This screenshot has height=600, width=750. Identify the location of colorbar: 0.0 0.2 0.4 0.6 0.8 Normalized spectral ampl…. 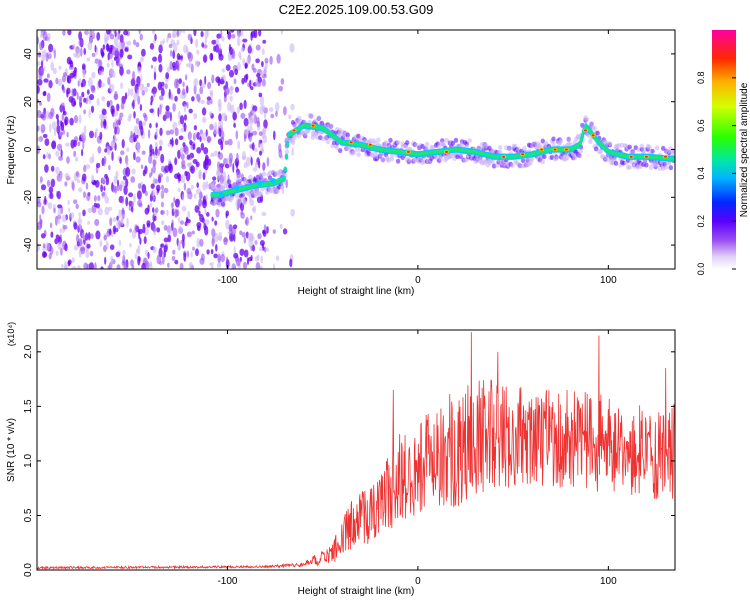
(723, 152).